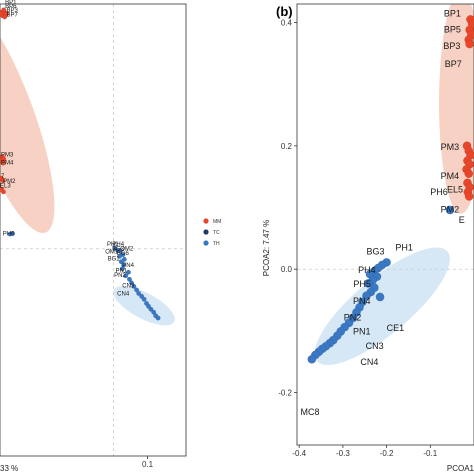  What do you see at coordinates (206, 232) in the screenshot?
I see `legend-swatch-tc` at bounding box center [206, 232].